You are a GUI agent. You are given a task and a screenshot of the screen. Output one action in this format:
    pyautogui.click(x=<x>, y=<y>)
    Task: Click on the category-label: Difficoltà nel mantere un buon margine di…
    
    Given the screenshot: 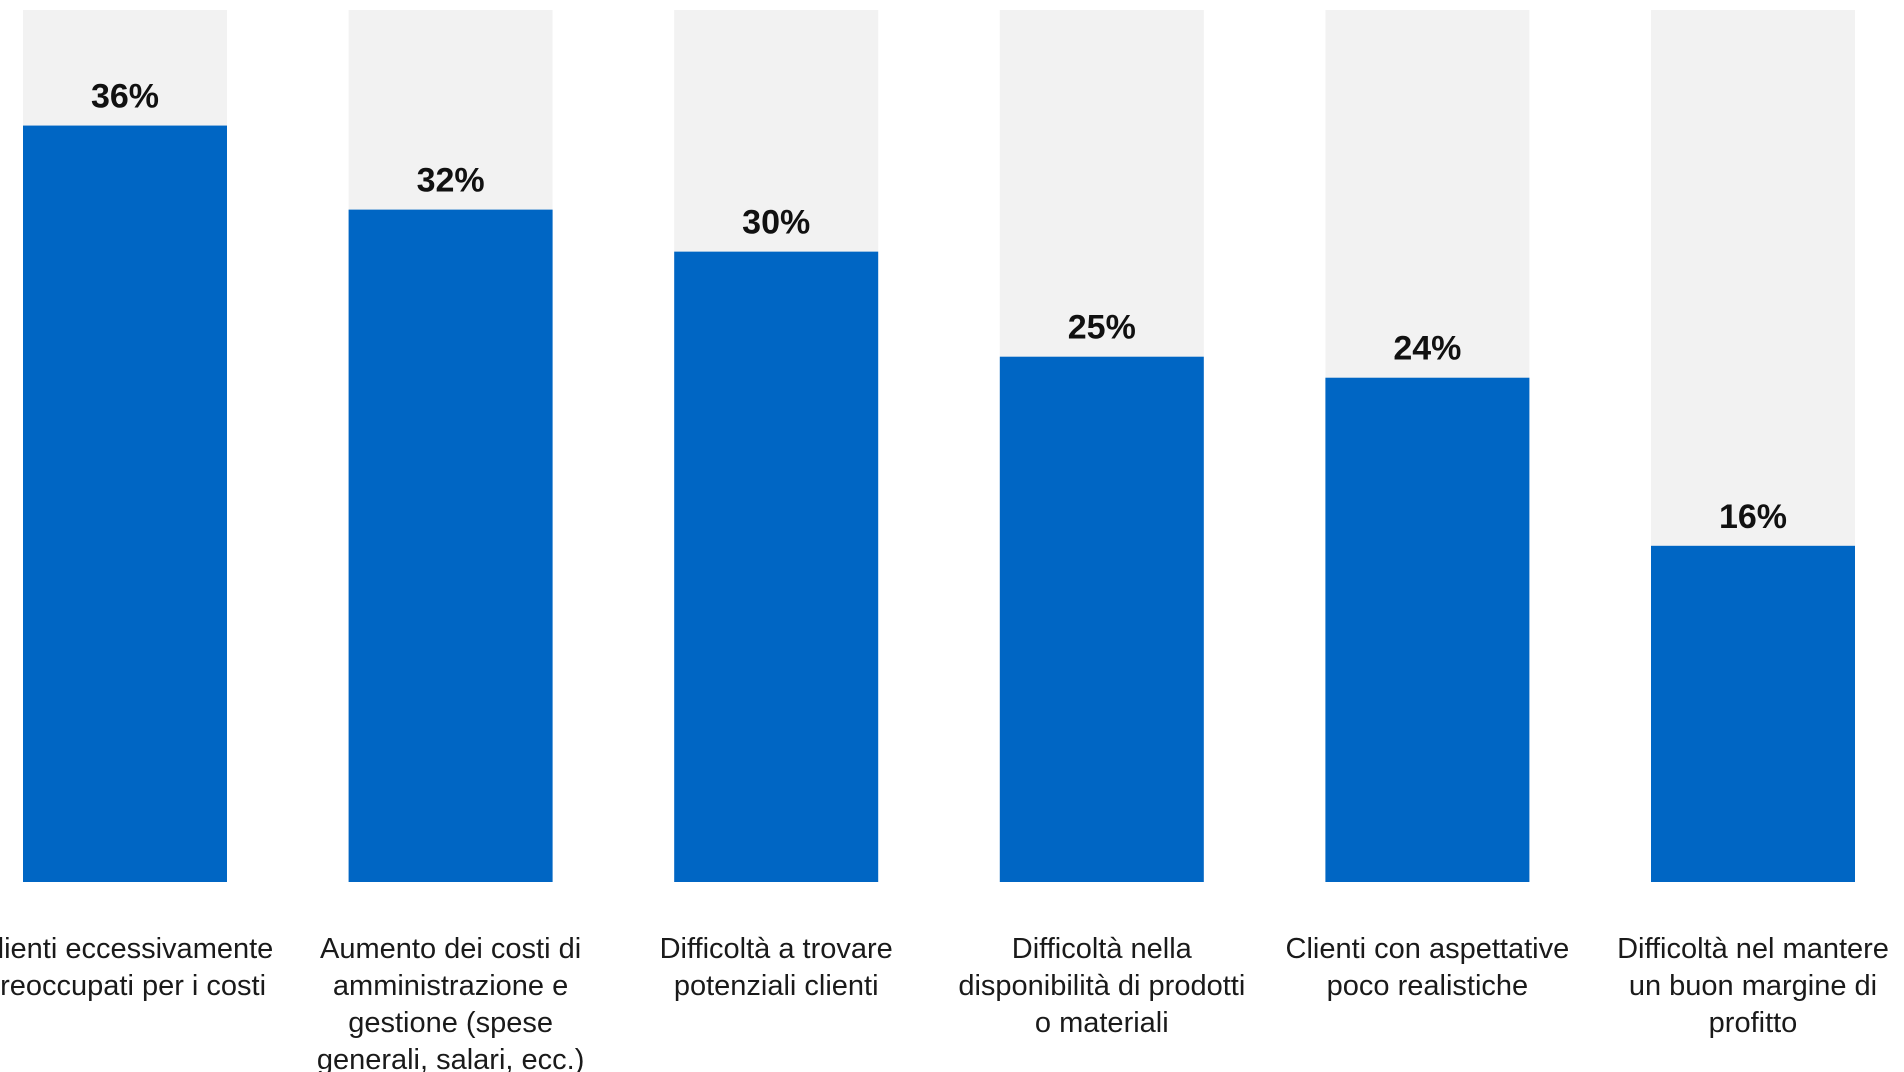 What is the action you would take?
    pyautogui.click(x=1753, y=986)
    